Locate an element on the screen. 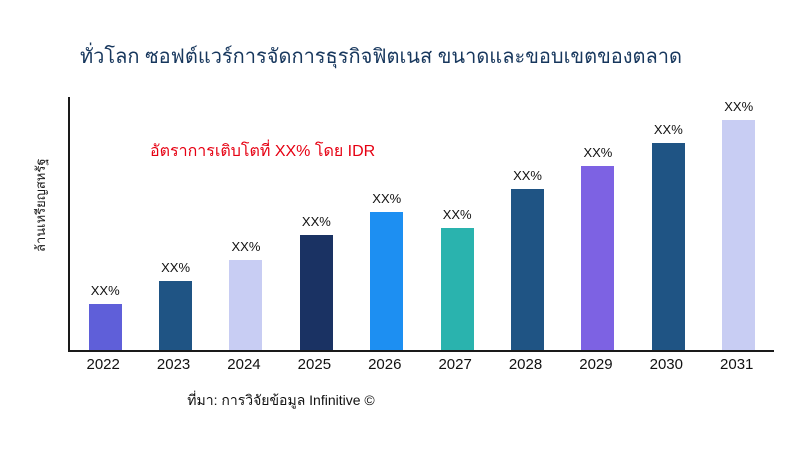  x-axis-labels: 2022 2023 2024 2025 2026 2027 2028 2029 2030 2031 is located at coordinates (420, 364).